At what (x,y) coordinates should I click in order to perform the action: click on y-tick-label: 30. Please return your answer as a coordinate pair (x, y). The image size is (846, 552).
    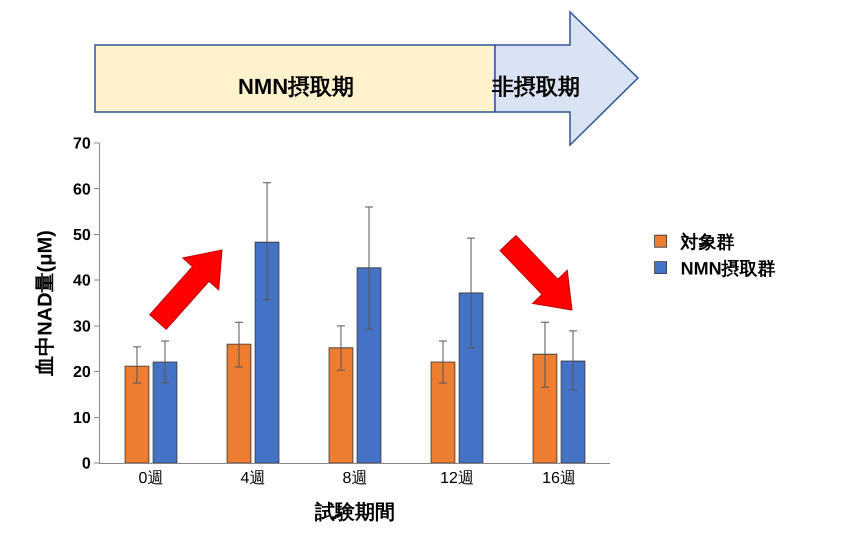
    Looking at the image, I should click on (82, 327).